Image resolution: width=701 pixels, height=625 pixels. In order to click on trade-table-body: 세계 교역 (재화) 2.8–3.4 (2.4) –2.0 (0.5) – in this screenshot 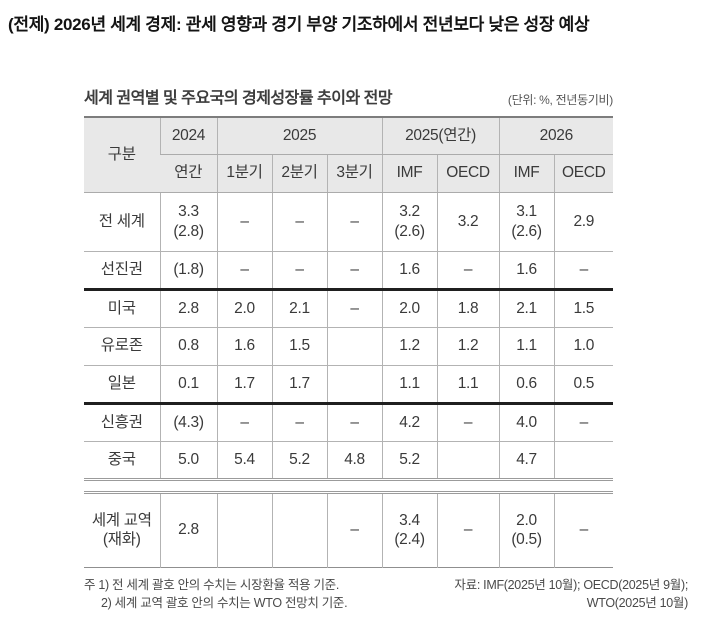, I will do `click(348, 529)`.